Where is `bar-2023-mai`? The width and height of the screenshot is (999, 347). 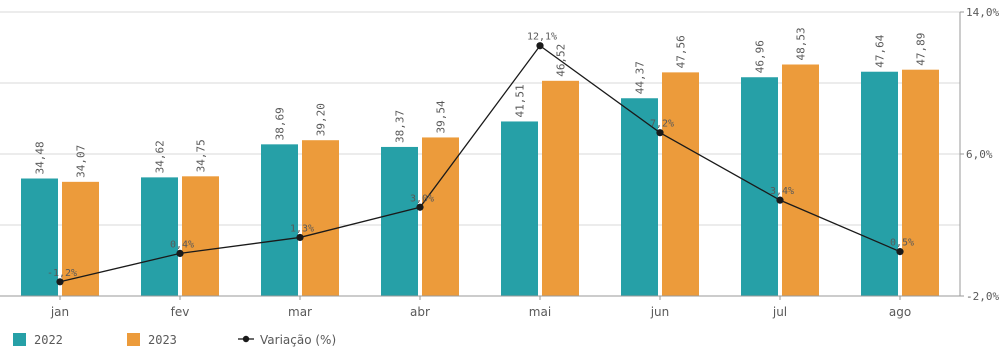
bar-2023-mai is located at coordinates (560, 188).